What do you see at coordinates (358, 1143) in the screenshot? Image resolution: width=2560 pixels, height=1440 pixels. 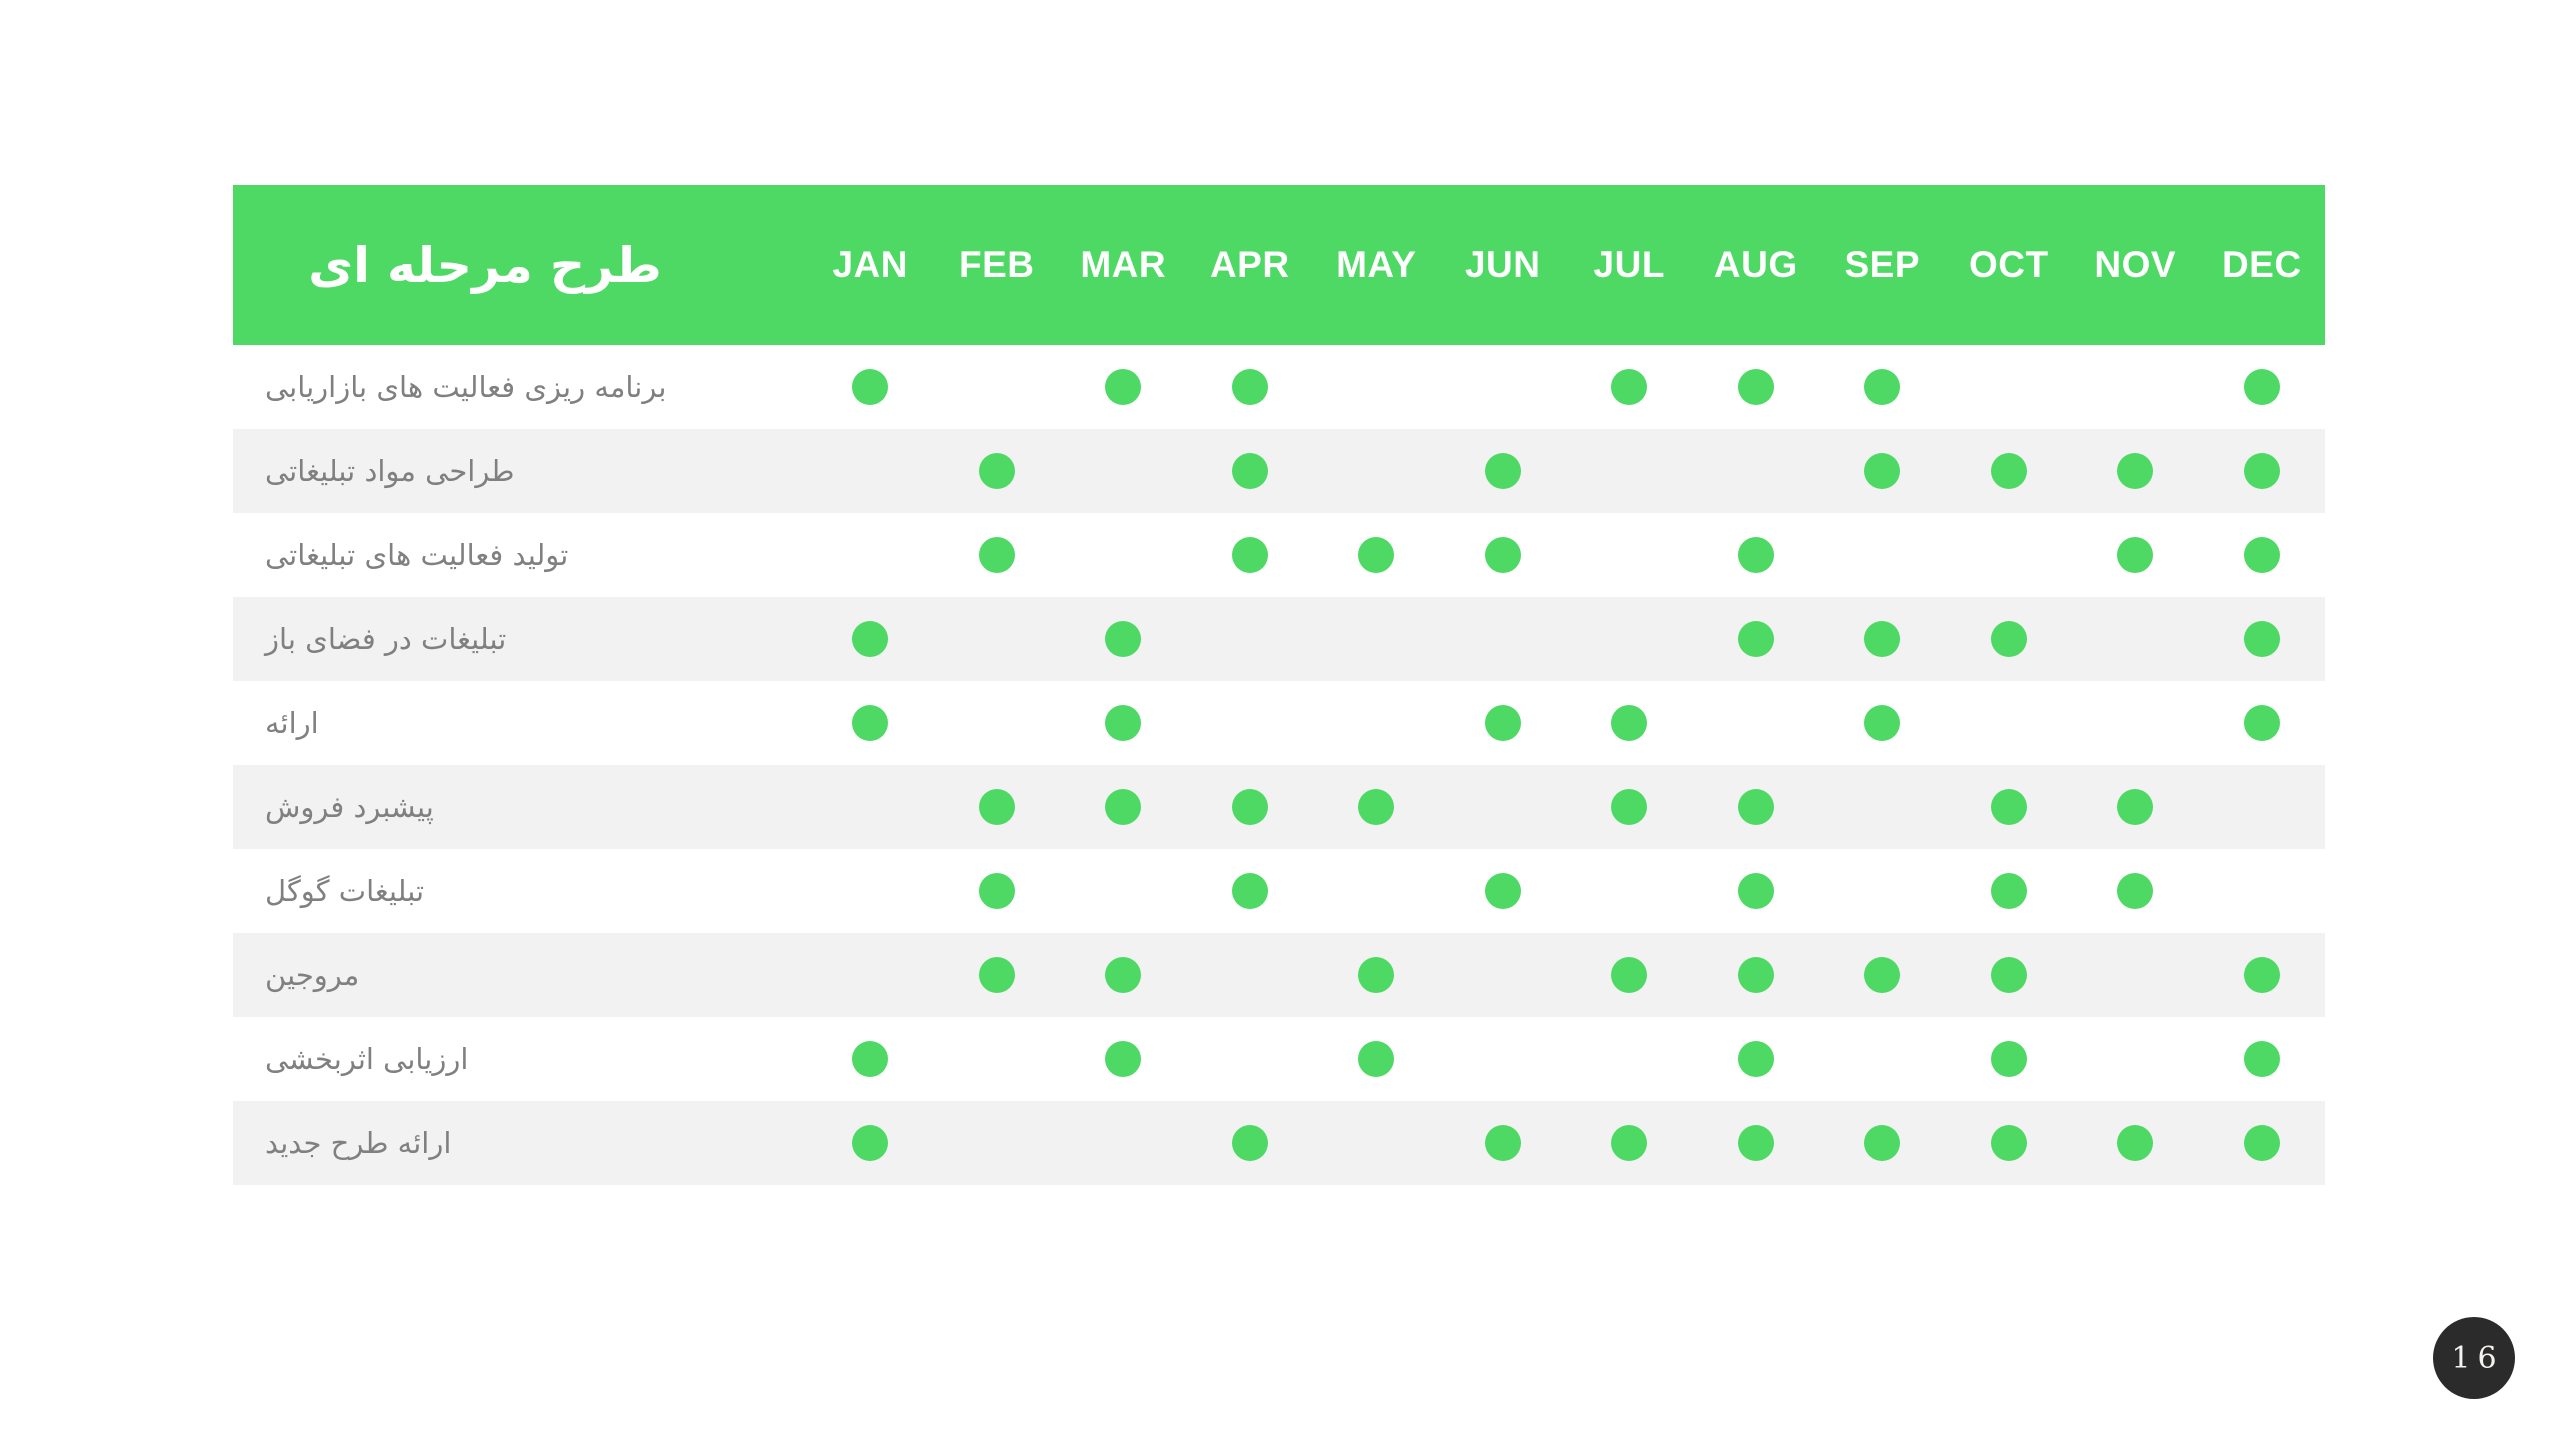 I see `row-label-text: ارائه طرح جدید` at bounding box center [358, 1143].